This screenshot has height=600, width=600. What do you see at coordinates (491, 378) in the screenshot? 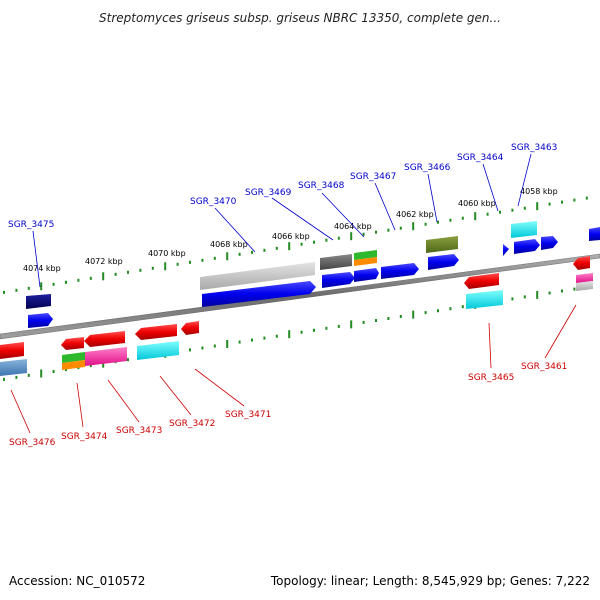
I see `gene-label-sgr-3465: SGR_3465` at bounding box center [491, 378].